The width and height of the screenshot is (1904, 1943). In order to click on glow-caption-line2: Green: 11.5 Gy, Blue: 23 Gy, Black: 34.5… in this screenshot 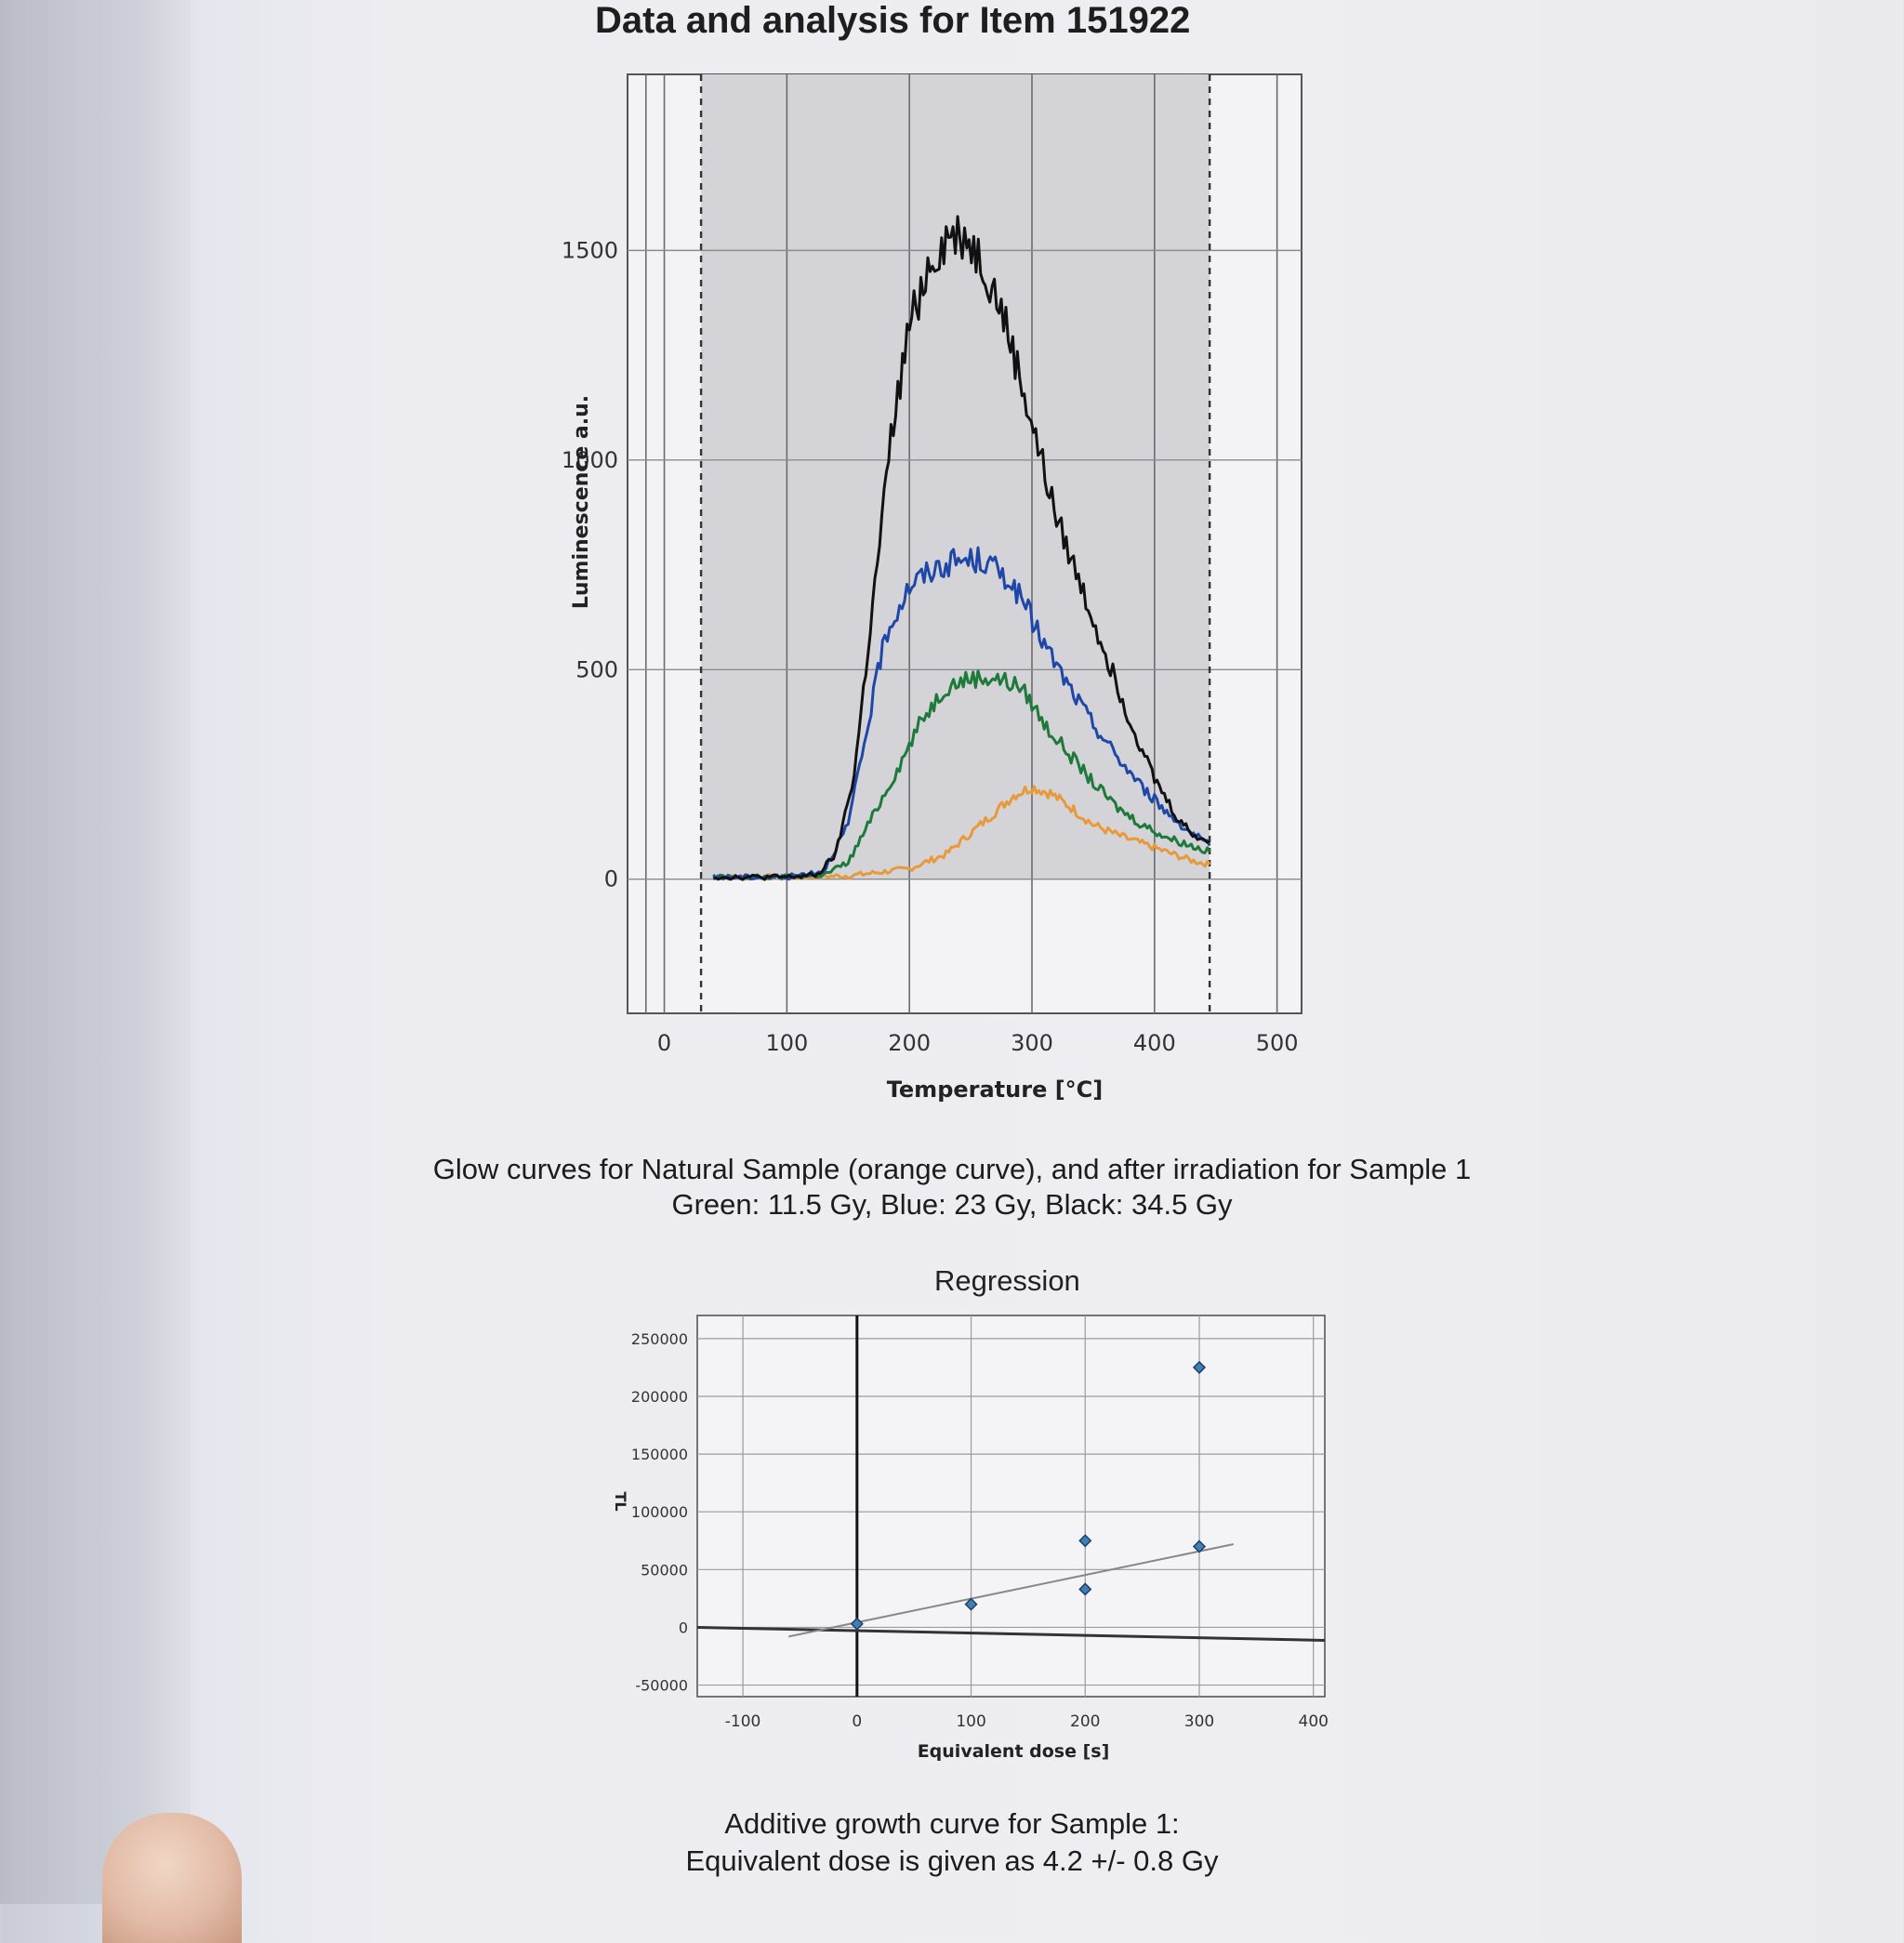, I will do `click(952, 1205)`.